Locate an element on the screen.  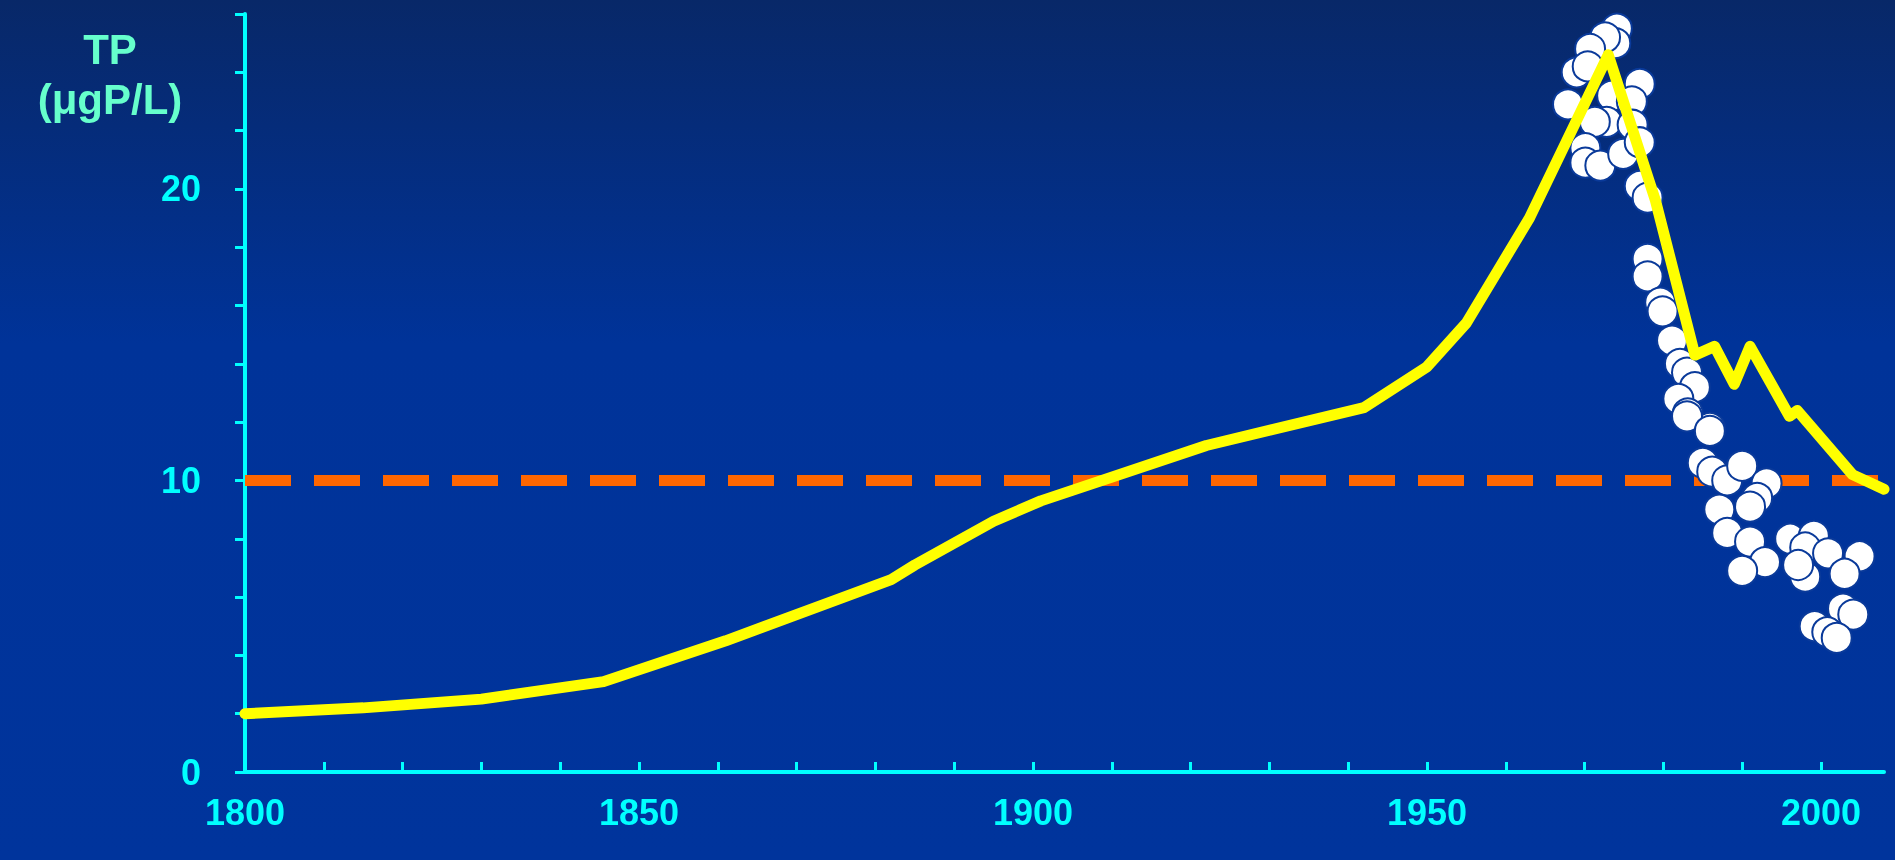
y-tick-label: 10 is located at coordinates (180, 480).